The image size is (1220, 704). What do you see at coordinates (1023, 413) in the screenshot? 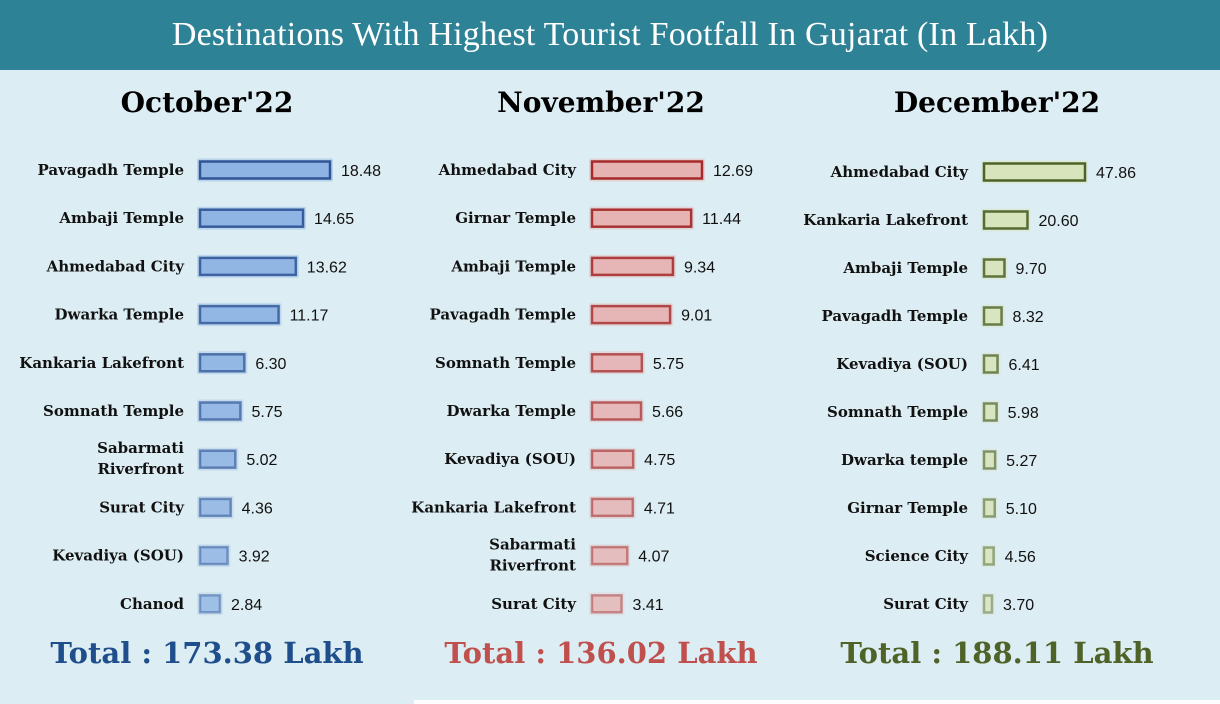
I see `value-label-somnath-temple: 5.98` at bounding box center [1023, 413].